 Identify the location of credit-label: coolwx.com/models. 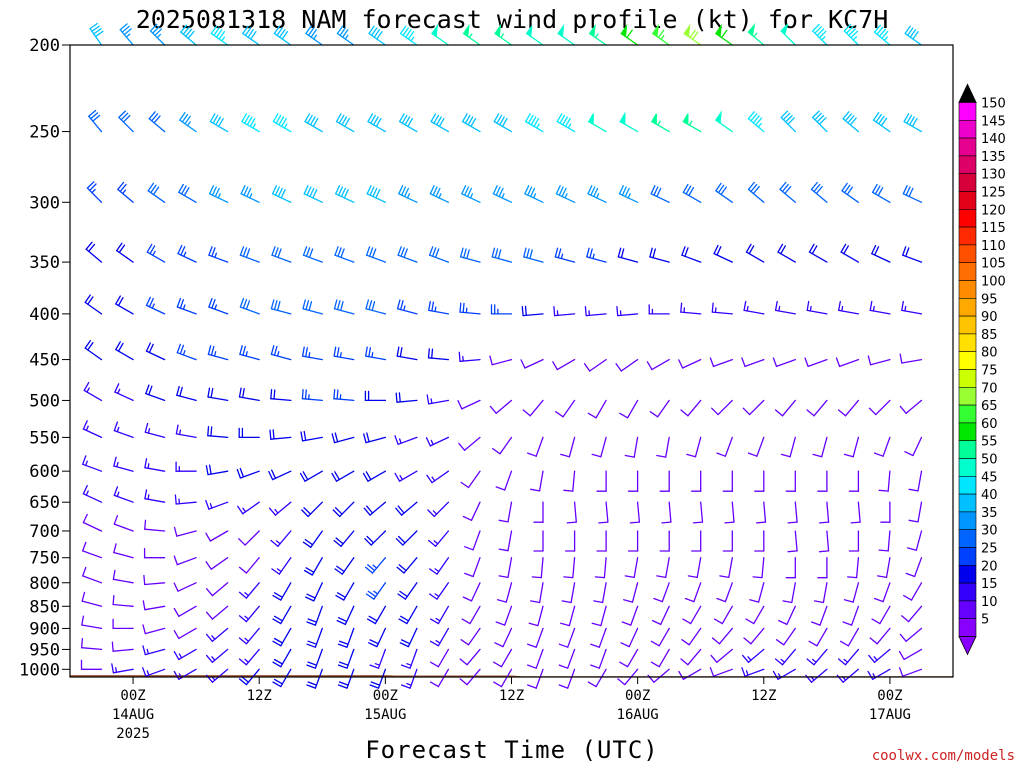
(943, 756).